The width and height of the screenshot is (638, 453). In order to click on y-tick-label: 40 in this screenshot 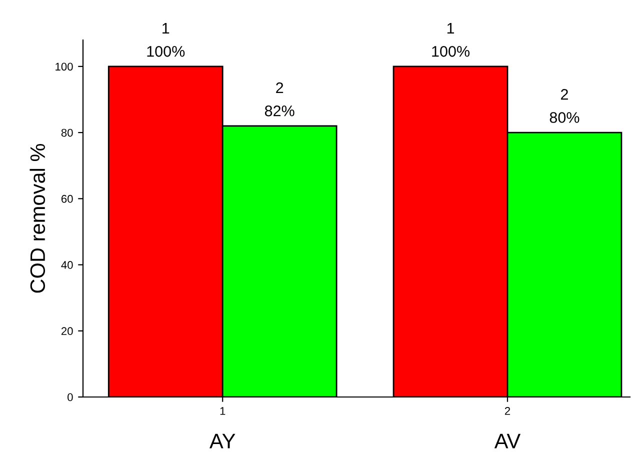, I will do `click(67, 265)`.